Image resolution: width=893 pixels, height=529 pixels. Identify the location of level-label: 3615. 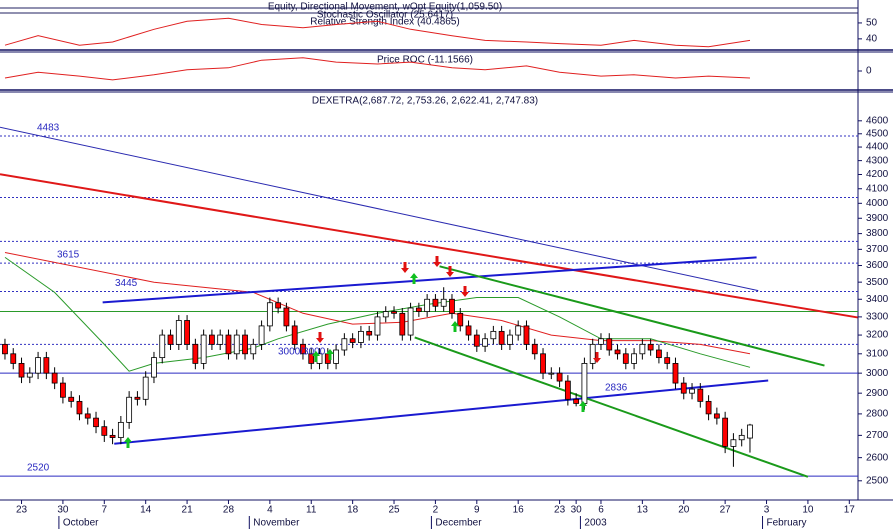
(68, 255).